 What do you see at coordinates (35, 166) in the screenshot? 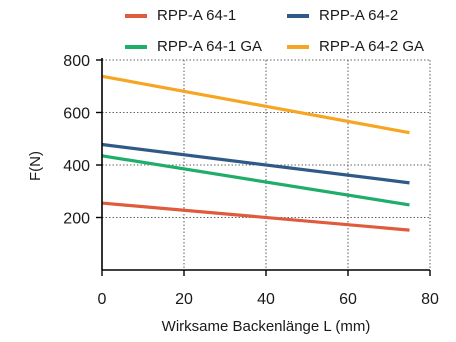
I see `y-axis-title: F(N)` at bounding box center [35, 166].